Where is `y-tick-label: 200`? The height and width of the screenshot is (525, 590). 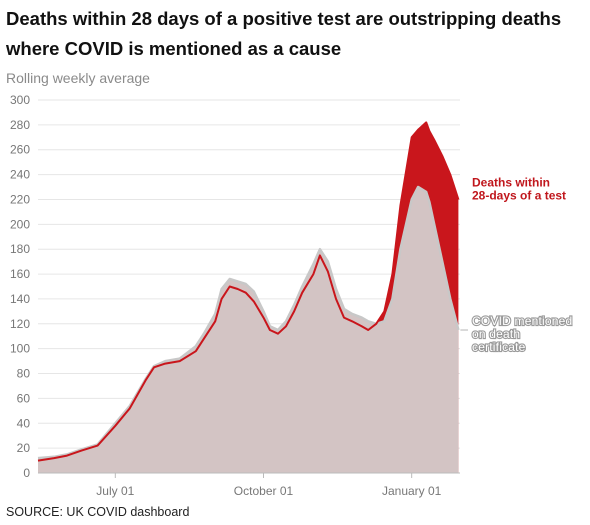
y-tick-label: 200 is located at coordinates (20, 224).